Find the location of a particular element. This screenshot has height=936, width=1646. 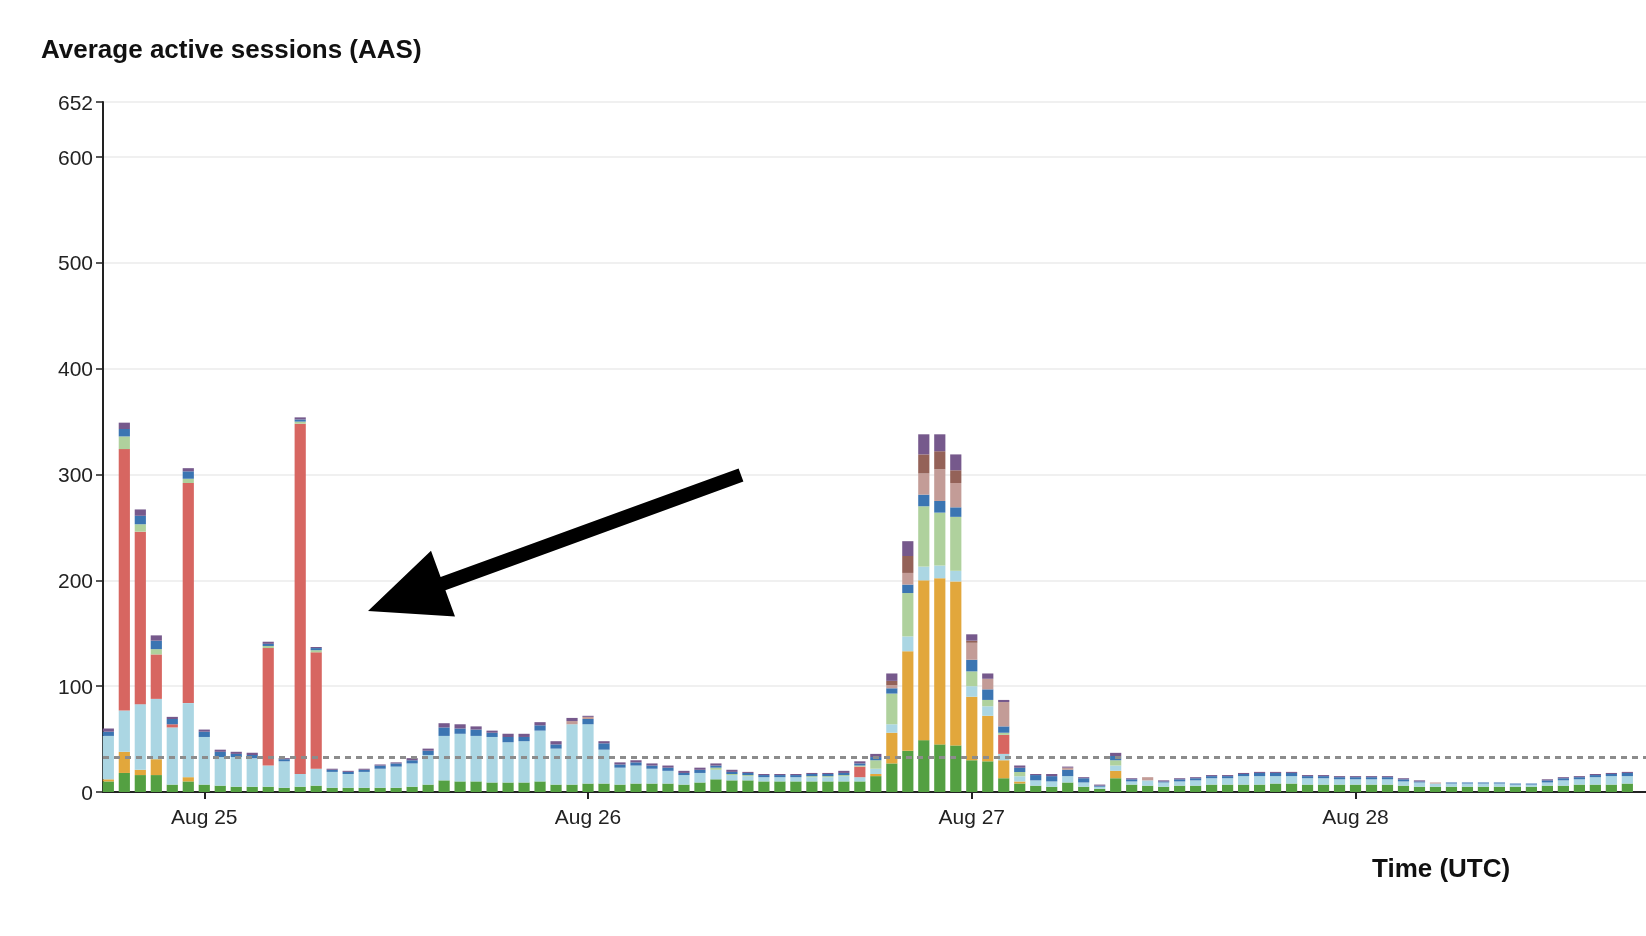

x-axis-title: Time (UTC) is located at coordinates (1441, 868).